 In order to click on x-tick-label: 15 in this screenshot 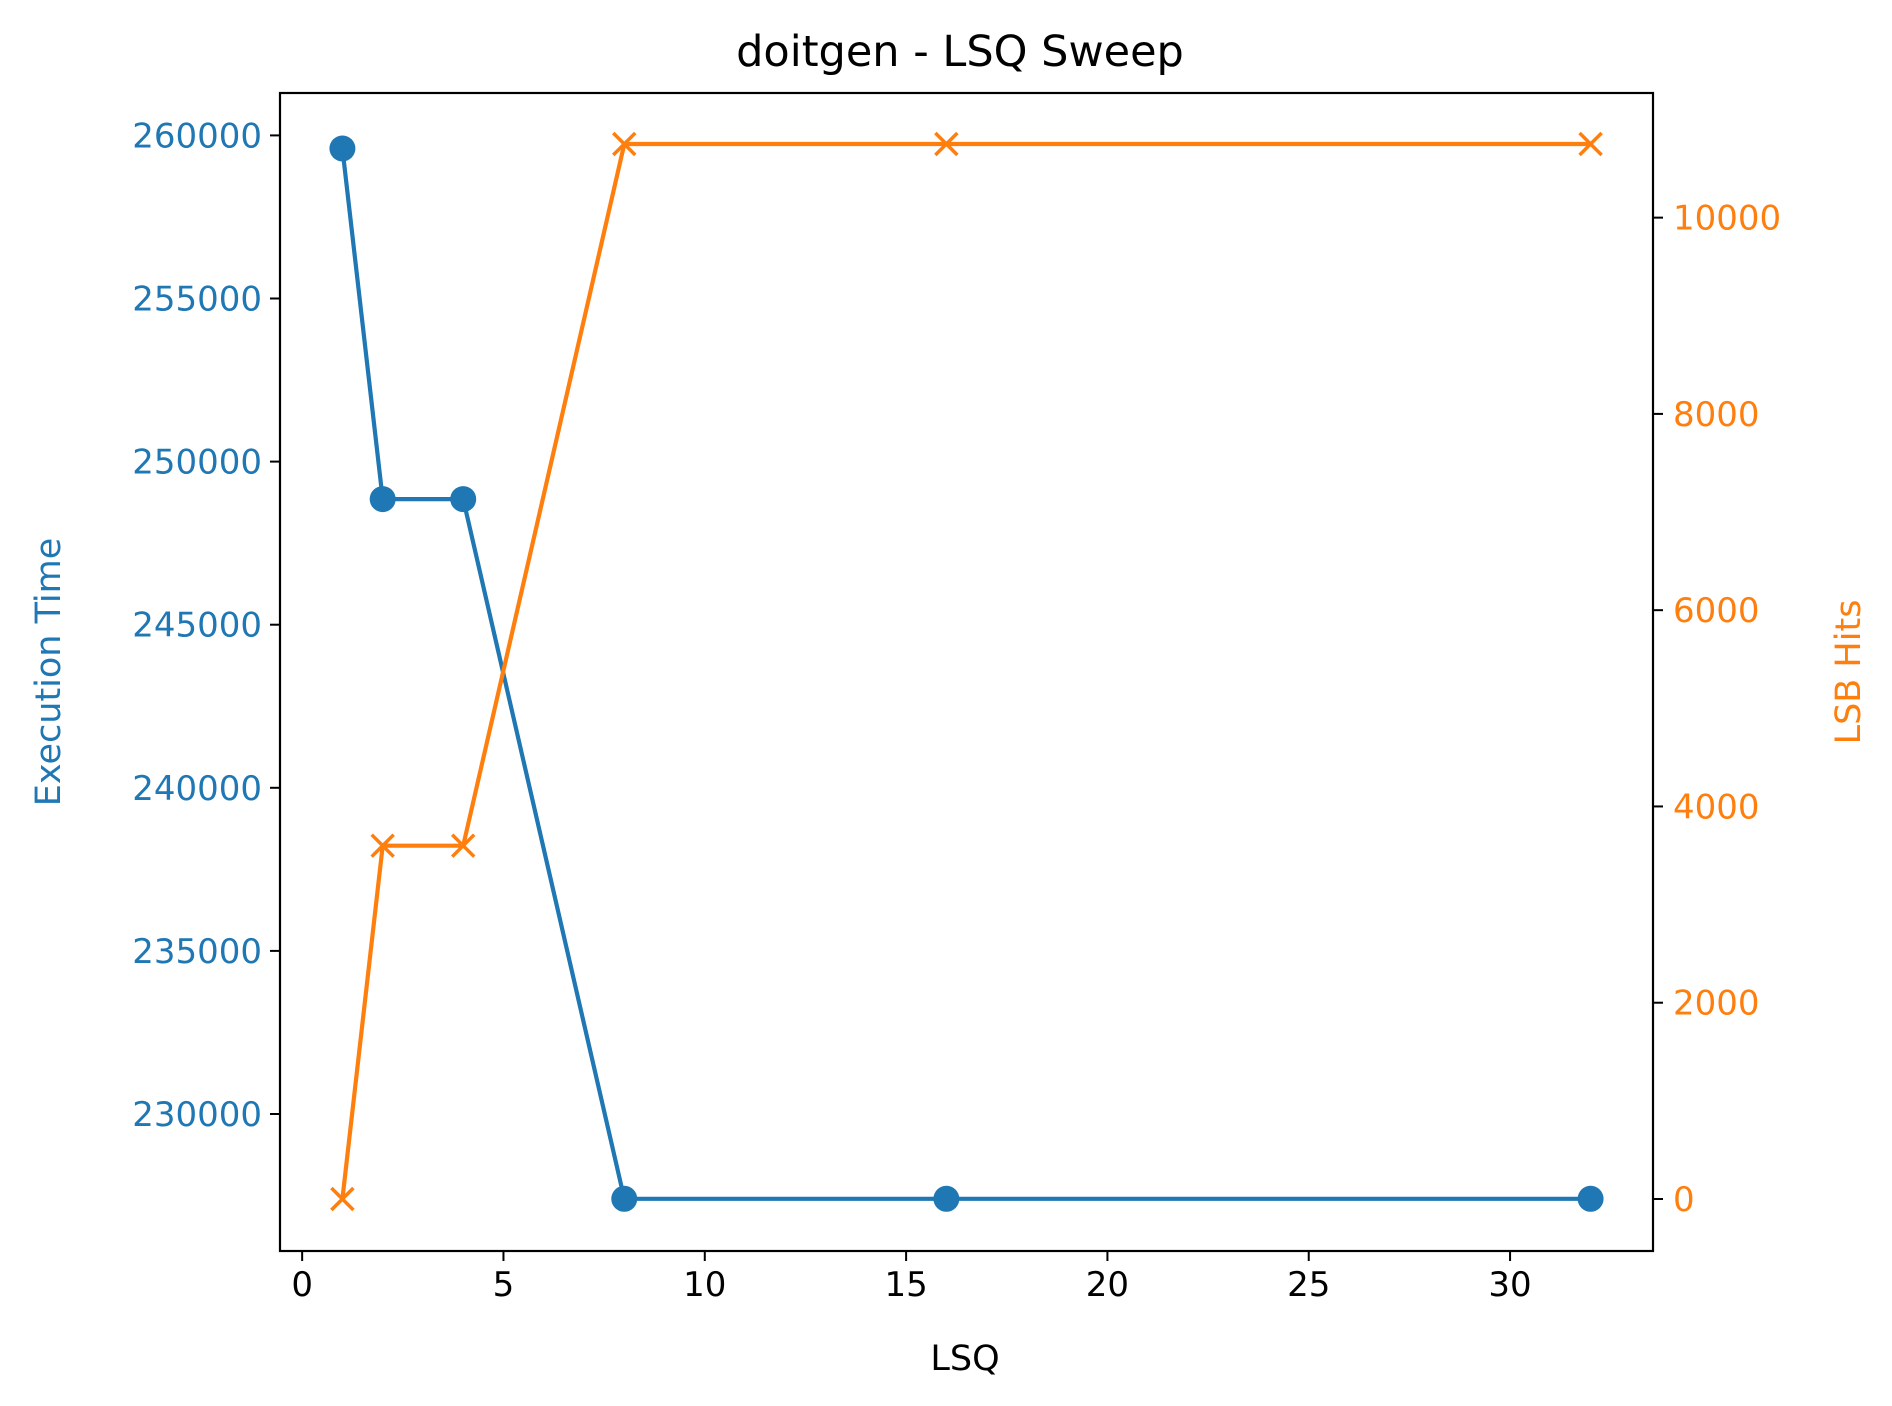, I will do `click(905, 1285)`.